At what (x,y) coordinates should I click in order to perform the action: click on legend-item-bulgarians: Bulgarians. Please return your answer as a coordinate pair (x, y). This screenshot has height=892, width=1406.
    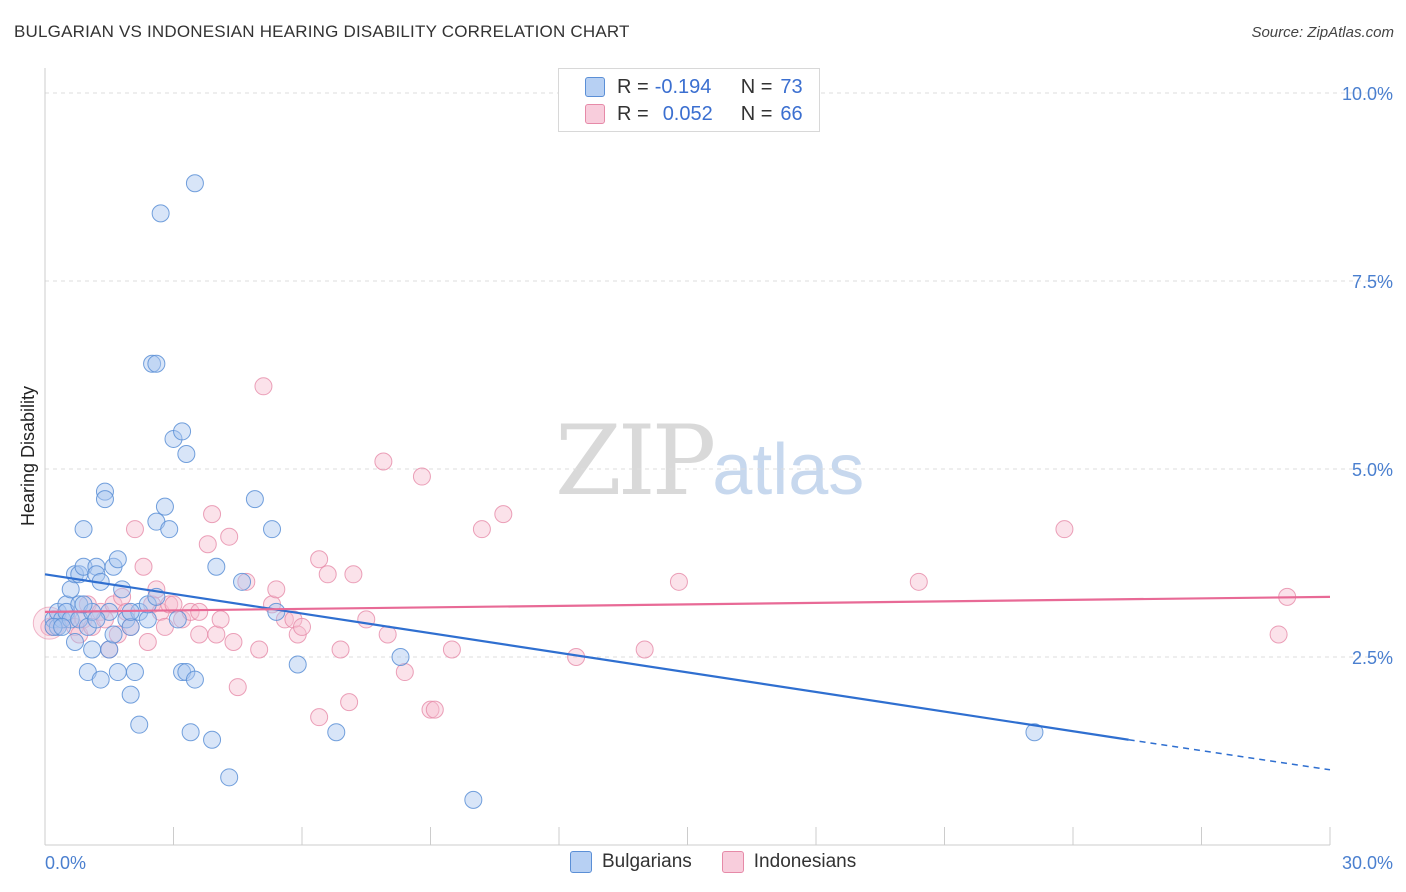
    Looking at the image, I should click on (631, 862).